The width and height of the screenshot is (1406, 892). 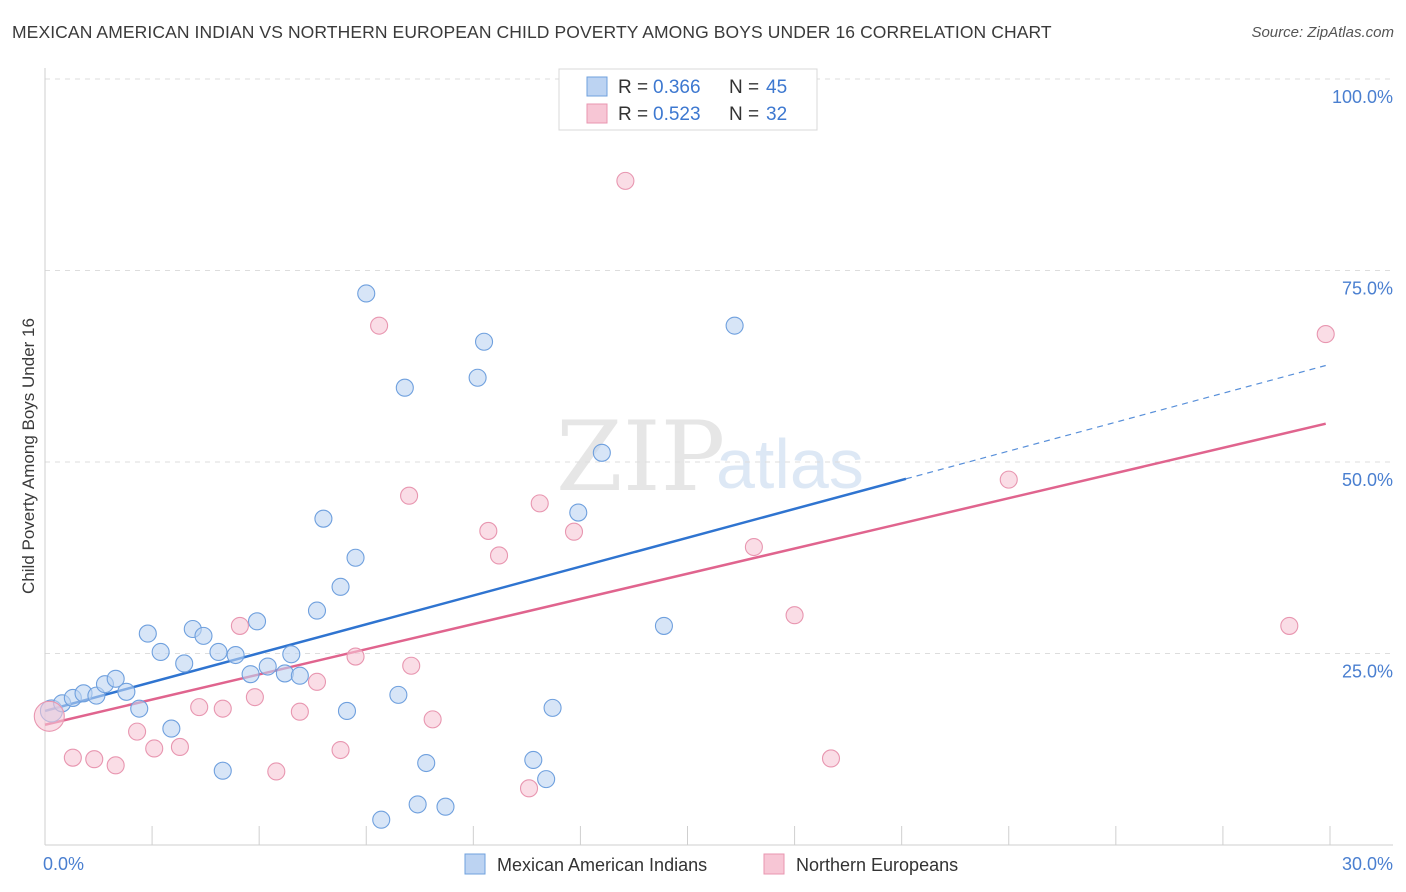 What do you see at coordinates (28, 456) in the screenshot?
I see `y-axis-title: Child Poverty Among Boys Under 16` at bounding box center [28, 456].